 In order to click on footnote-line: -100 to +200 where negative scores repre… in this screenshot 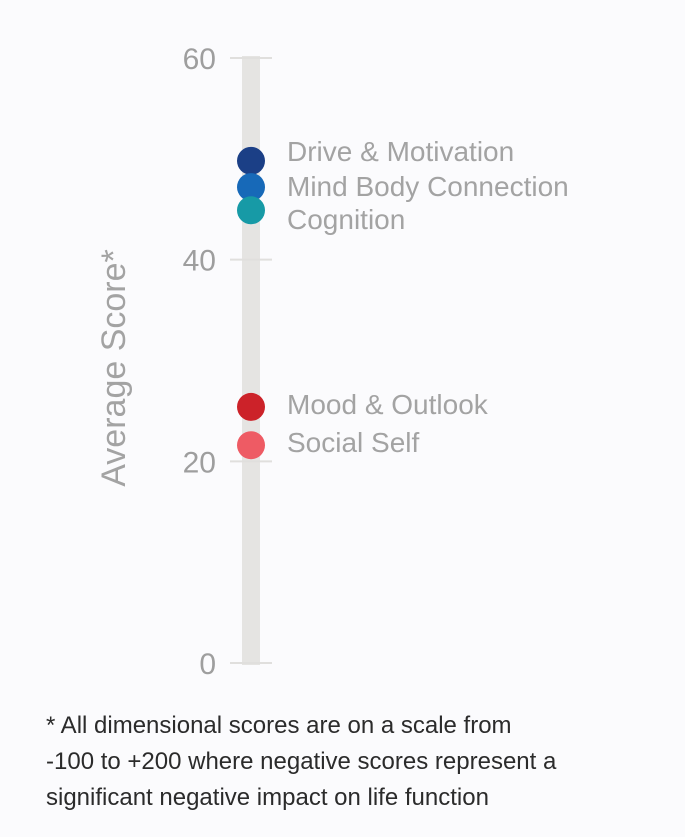, I will do `click(301, 761)`.